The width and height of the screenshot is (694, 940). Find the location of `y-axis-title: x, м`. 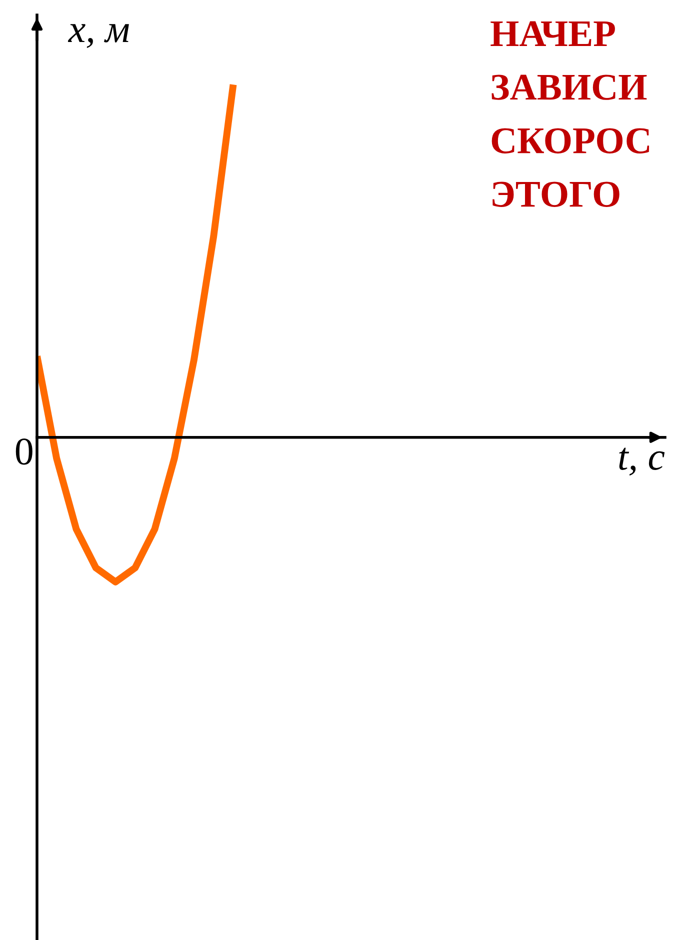

y-axis-title: x, м is located at coordinates (98, 36).